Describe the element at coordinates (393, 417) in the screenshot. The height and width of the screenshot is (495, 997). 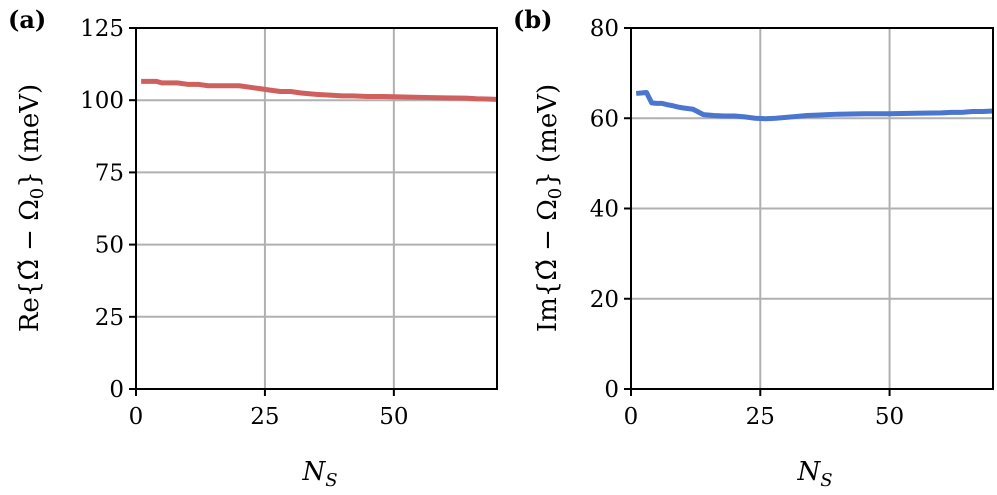
I see `panel-a-xtick-label-50: 50` at that location.